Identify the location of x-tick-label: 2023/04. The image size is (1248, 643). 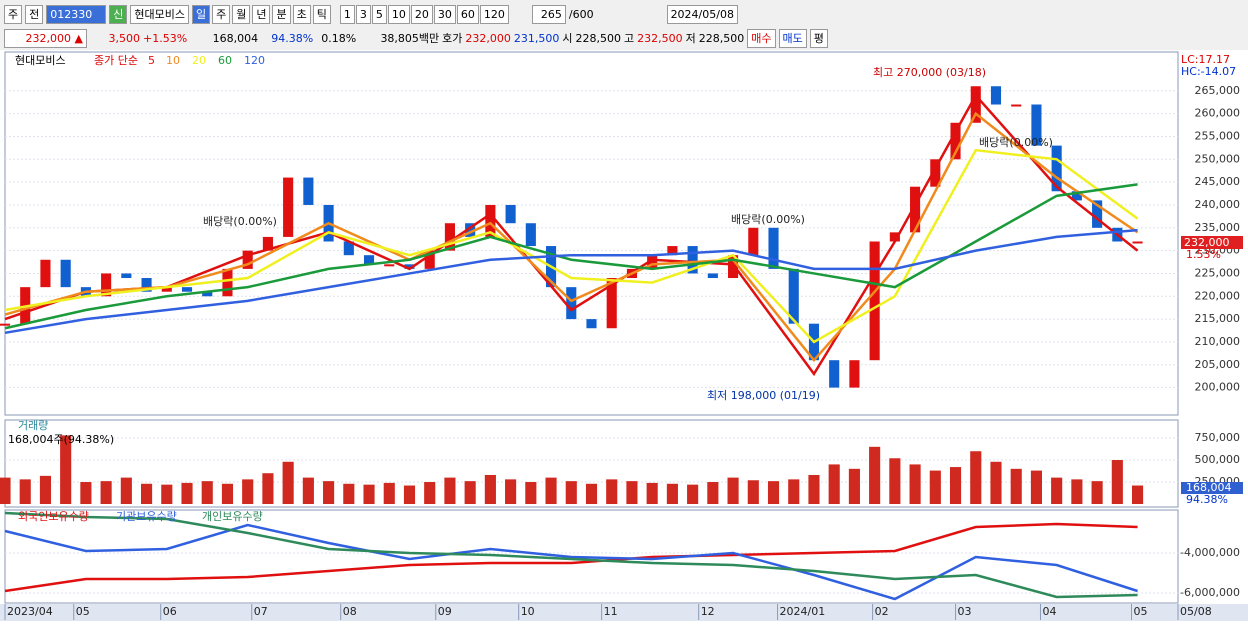
(30, 611).